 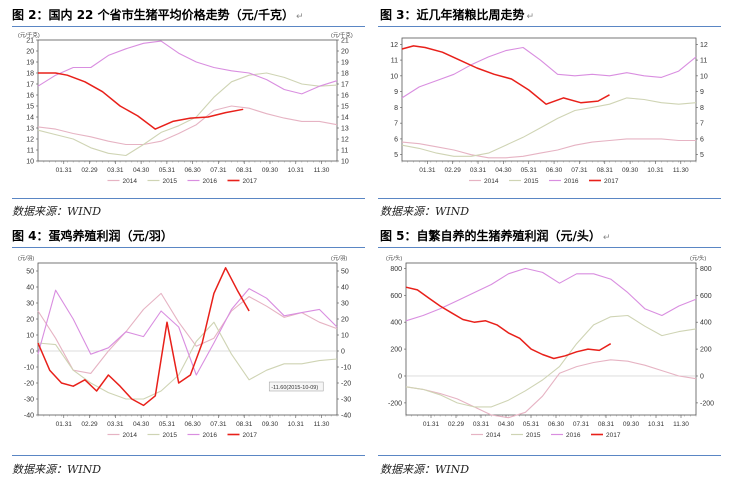 I want to click on ytick-label-right: 19, so click(x=345, y=63).